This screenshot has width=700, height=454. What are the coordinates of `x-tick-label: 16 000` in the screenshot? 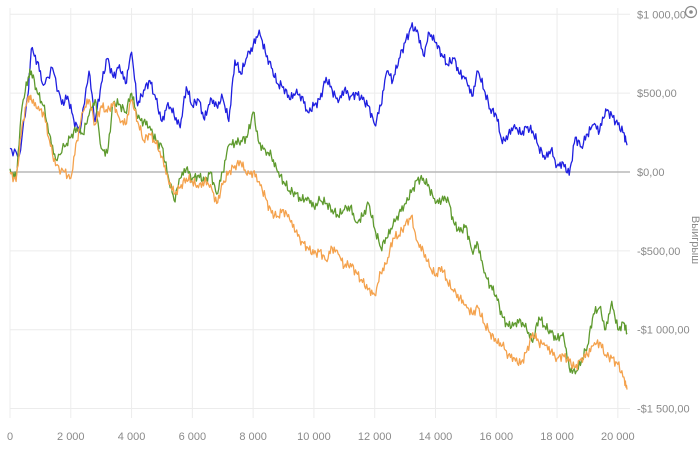 It's located at (496, 437).